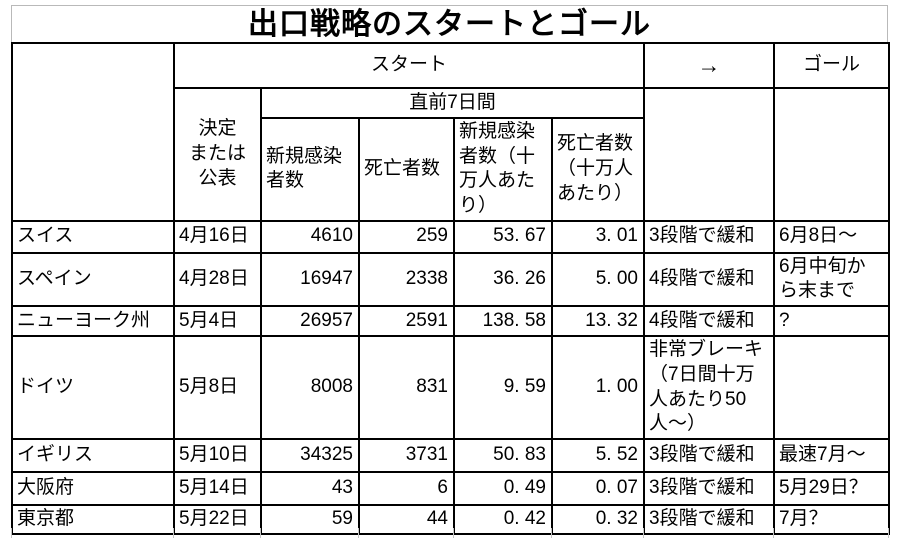  I want to click on cell-region: イギリス, so click(93, 455).